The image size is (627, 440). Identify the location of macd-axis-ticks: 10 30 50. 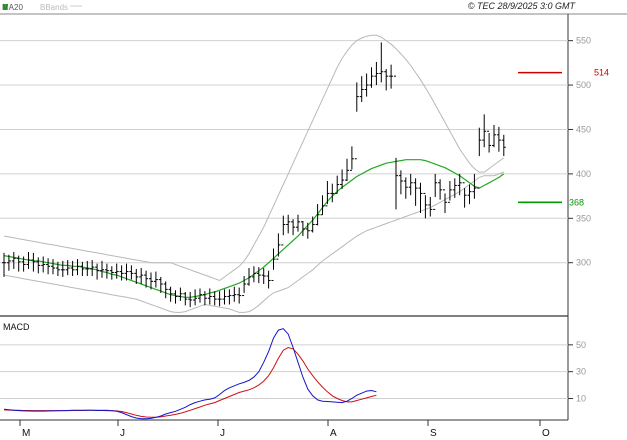
(577, 372).